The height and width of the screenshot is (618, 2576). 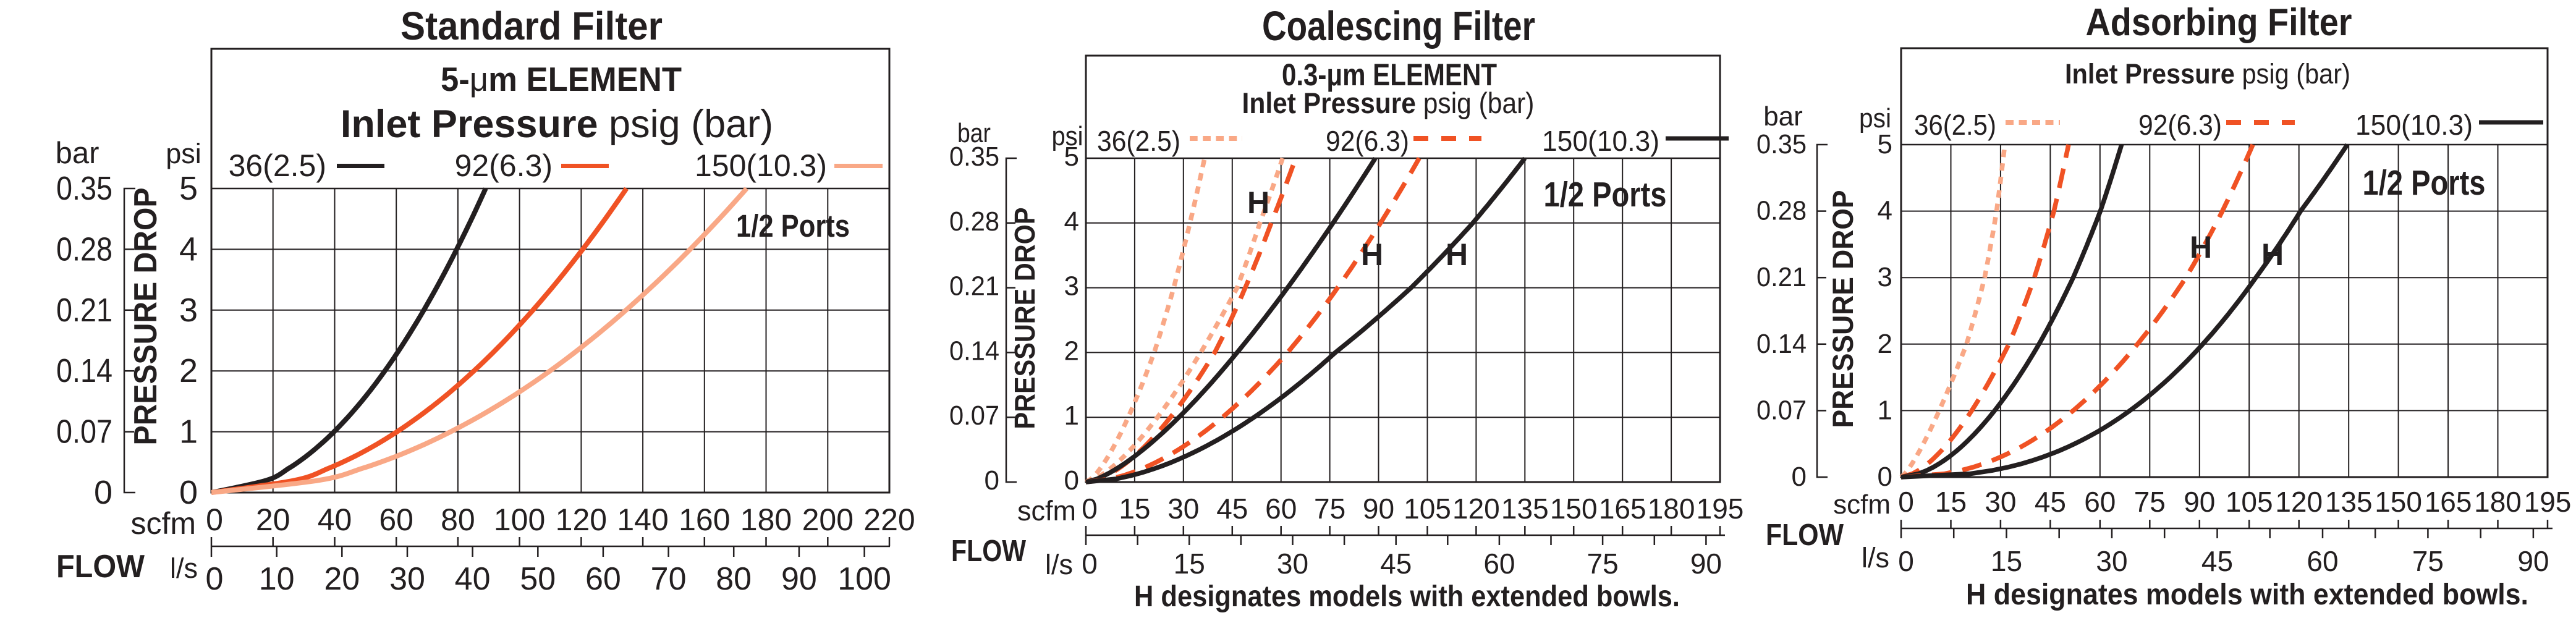 I want to click on svg-text: Coalescing Filter, so click(x=1398, y=26).